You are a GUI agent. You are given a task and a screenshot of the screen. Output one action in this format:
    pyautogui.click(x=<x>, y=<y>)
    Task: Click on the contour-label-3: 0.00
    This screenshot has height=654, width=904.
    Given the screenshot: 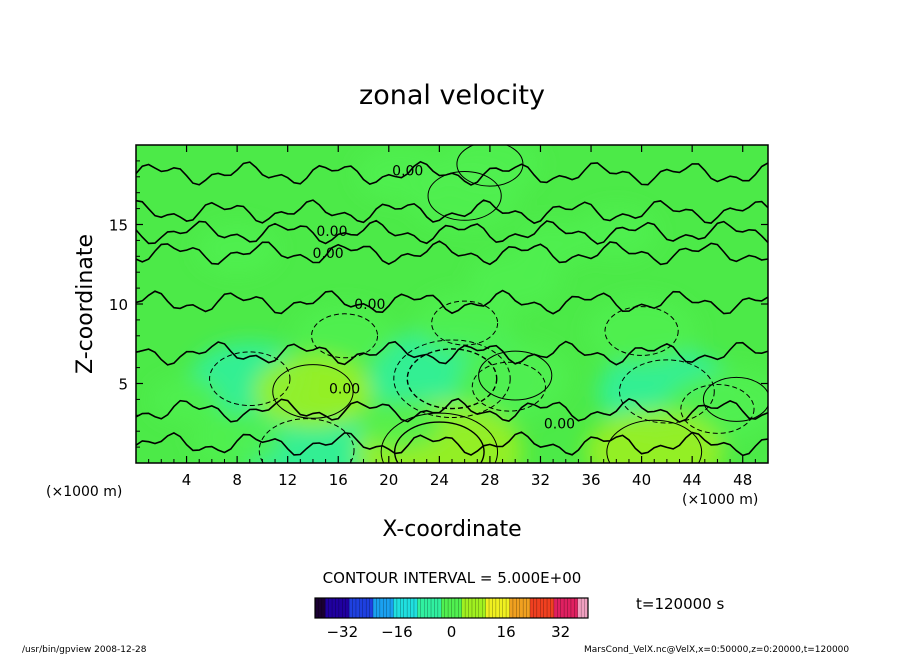 What is the action you would take?
    pyautogui.click(x=369, y=305)
    